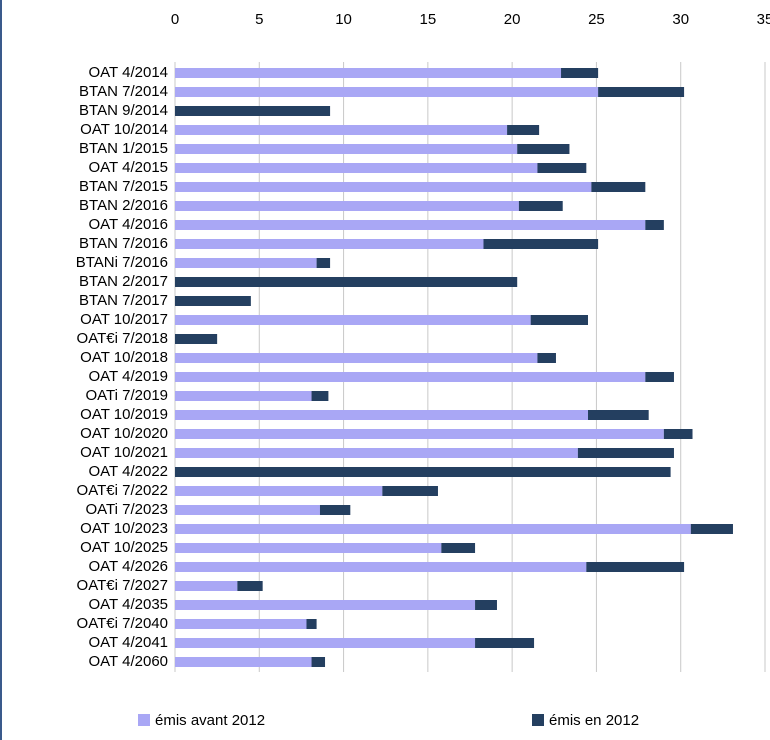 The width and height of the screenshot is (770, 740). I want to click on y-tick-label: BTAN 9/2014, so click(123, 110).